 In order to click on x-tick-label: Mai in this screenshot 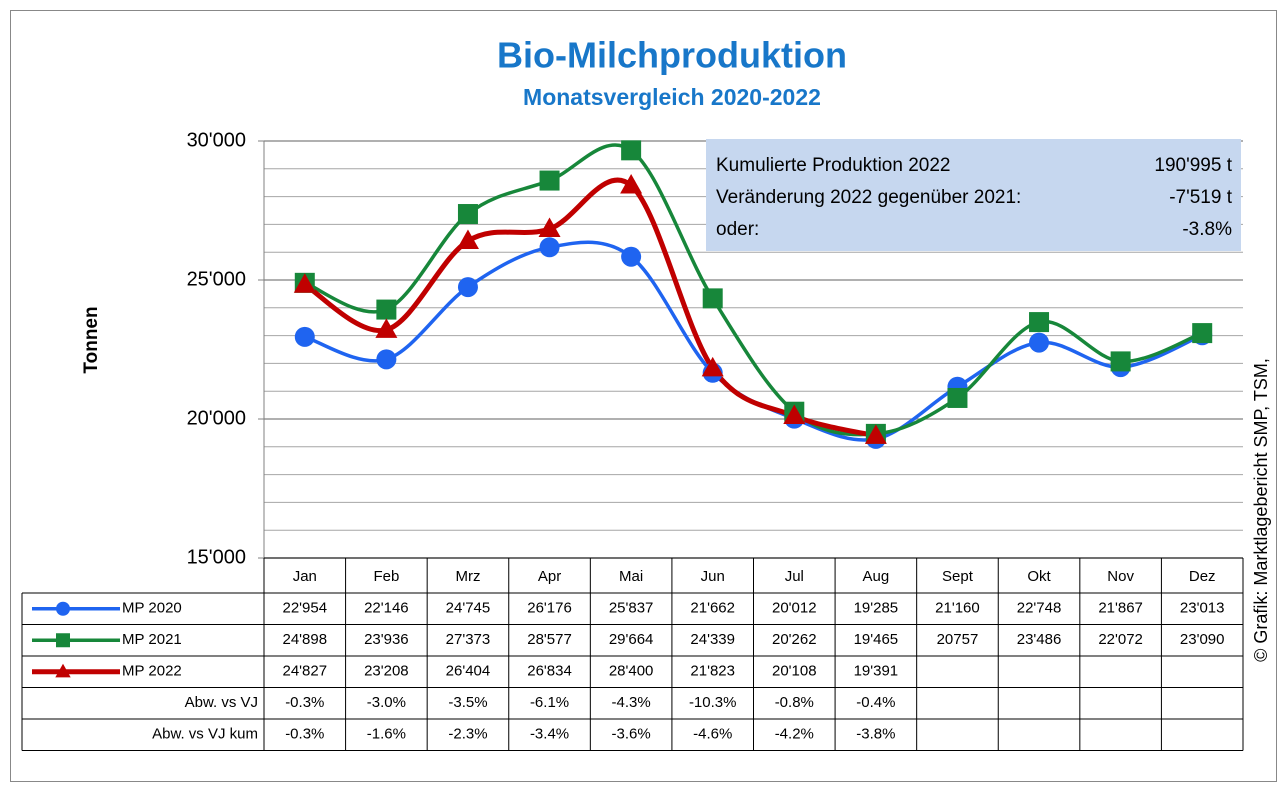, I will do `click(631, 576)`.